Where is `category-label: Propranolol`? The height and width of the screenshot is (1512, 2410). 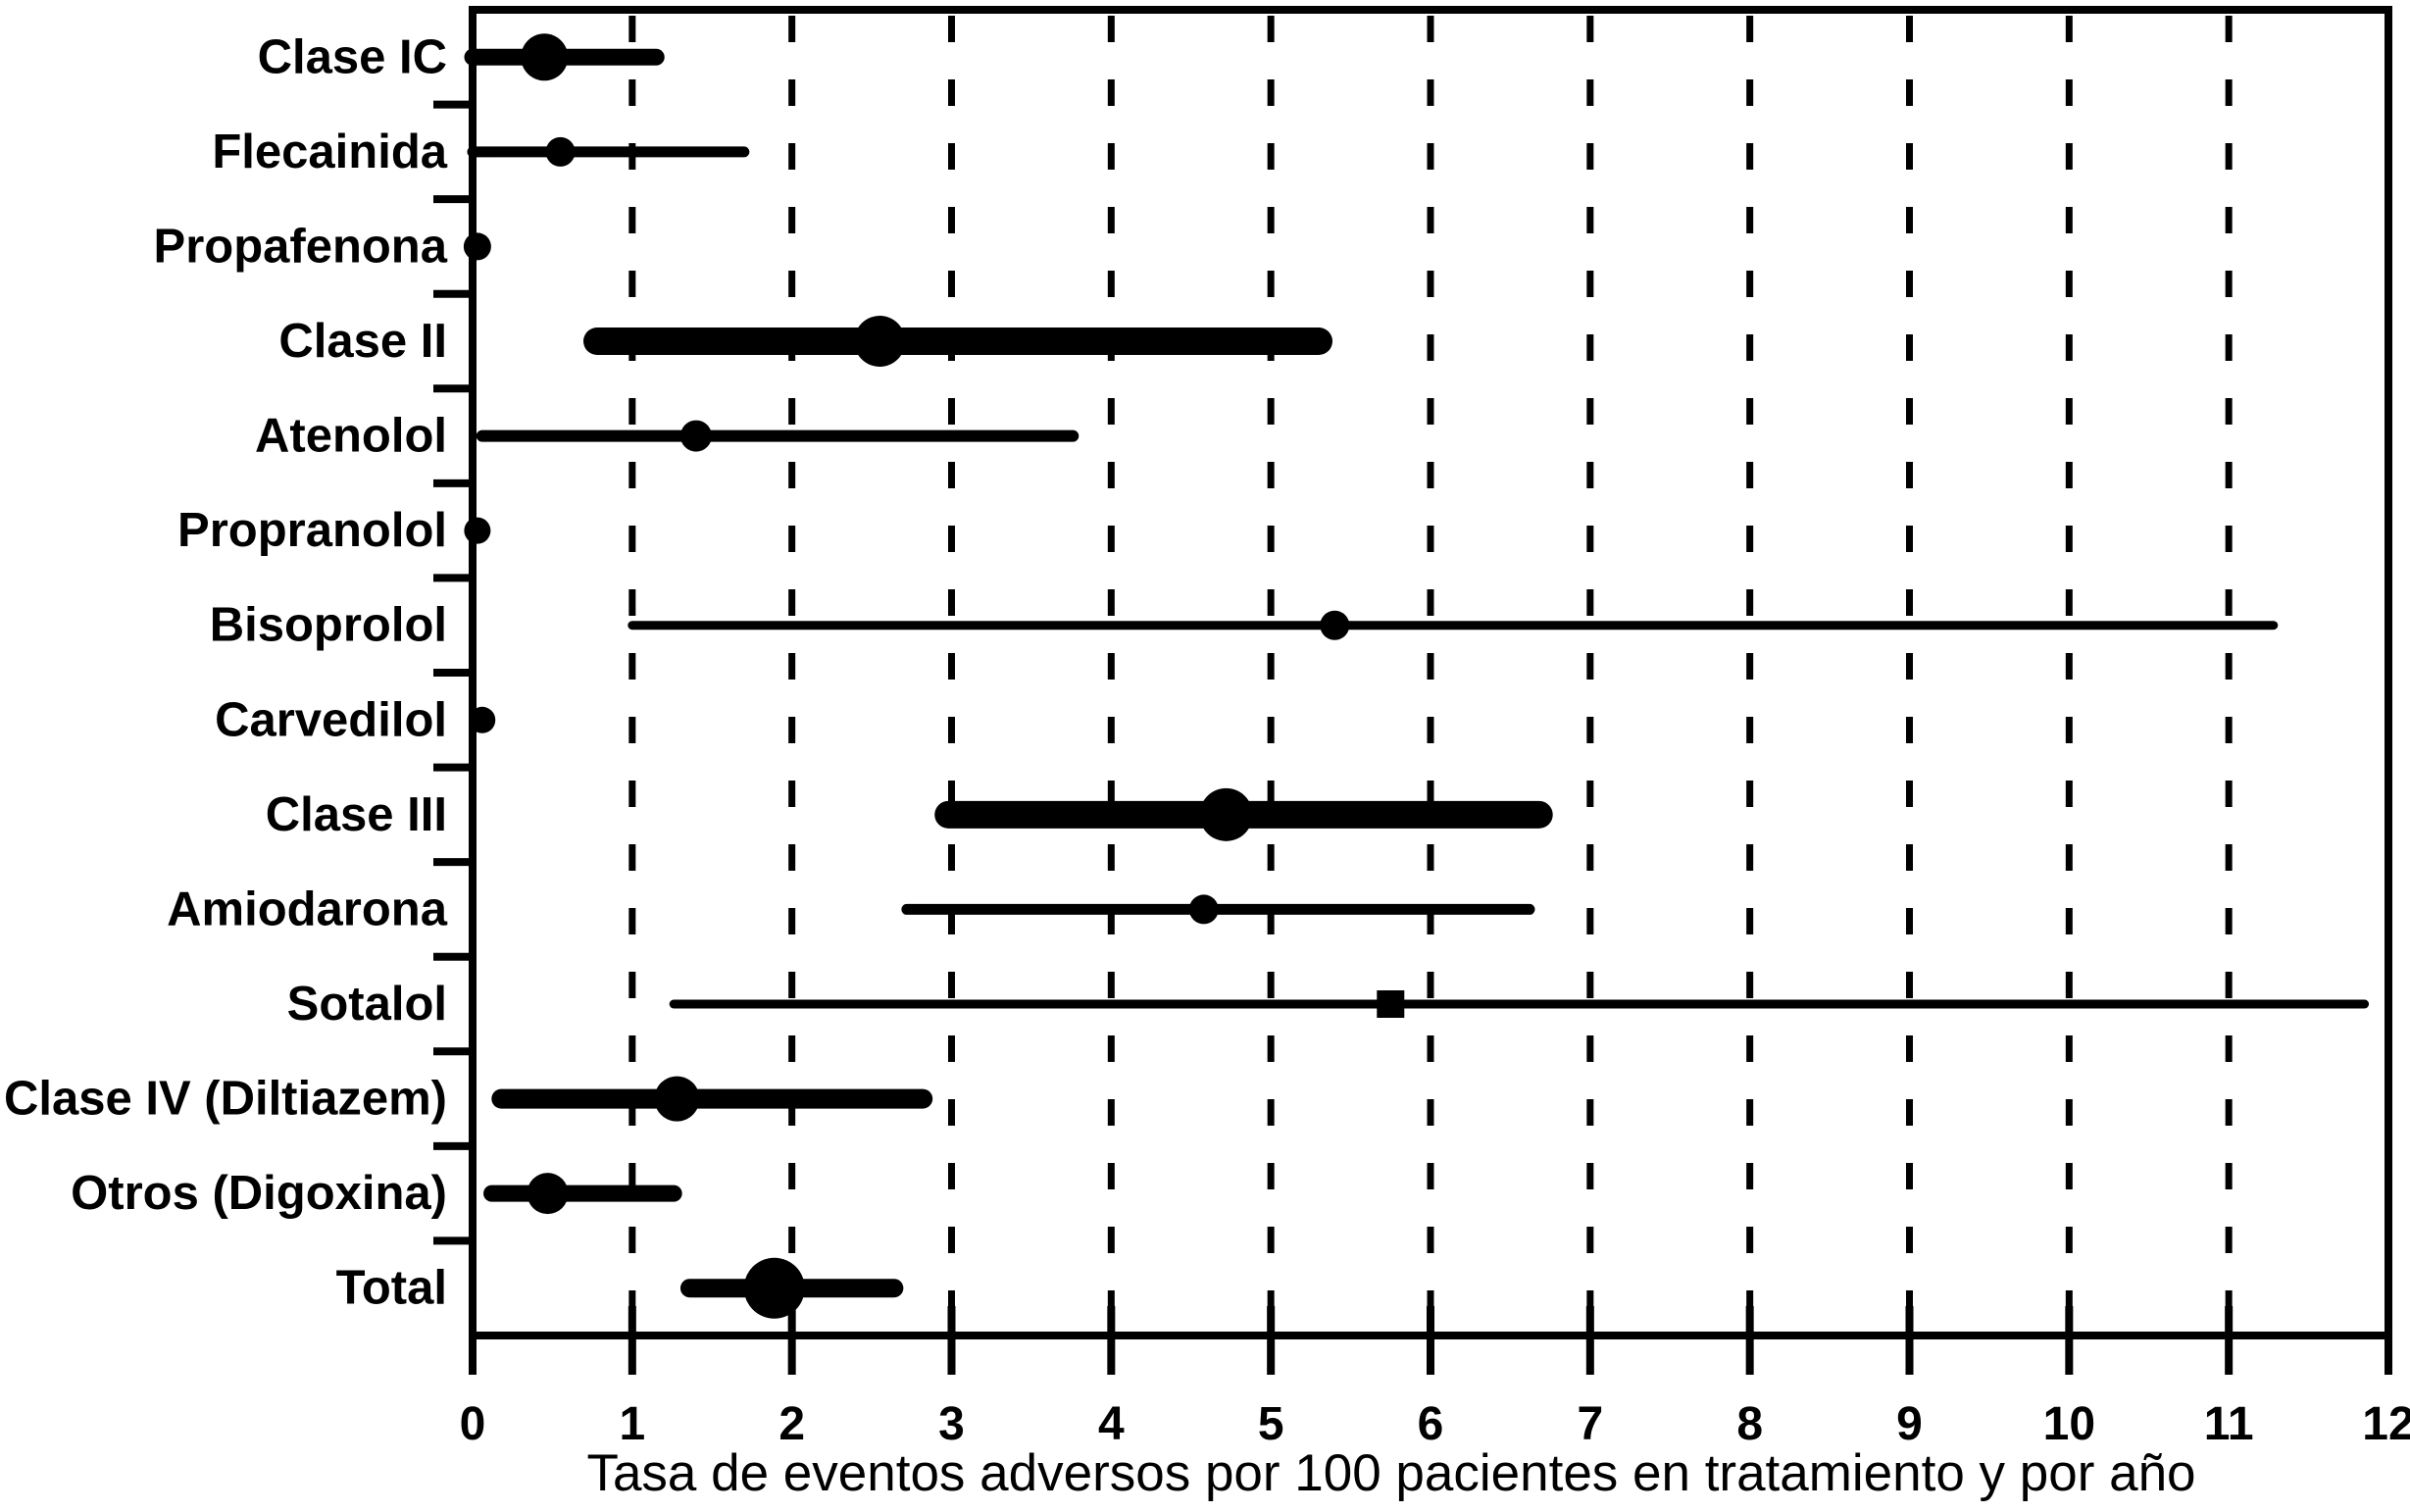 category-label: Propranolol is located at coordinates (312, 530).